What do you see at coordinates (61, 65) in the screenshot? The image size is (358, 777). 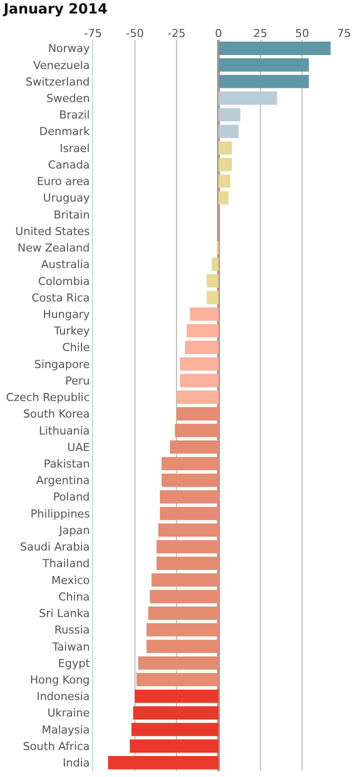 I see `y-tick-label: Venezuela` at bounding box center [61, 65].